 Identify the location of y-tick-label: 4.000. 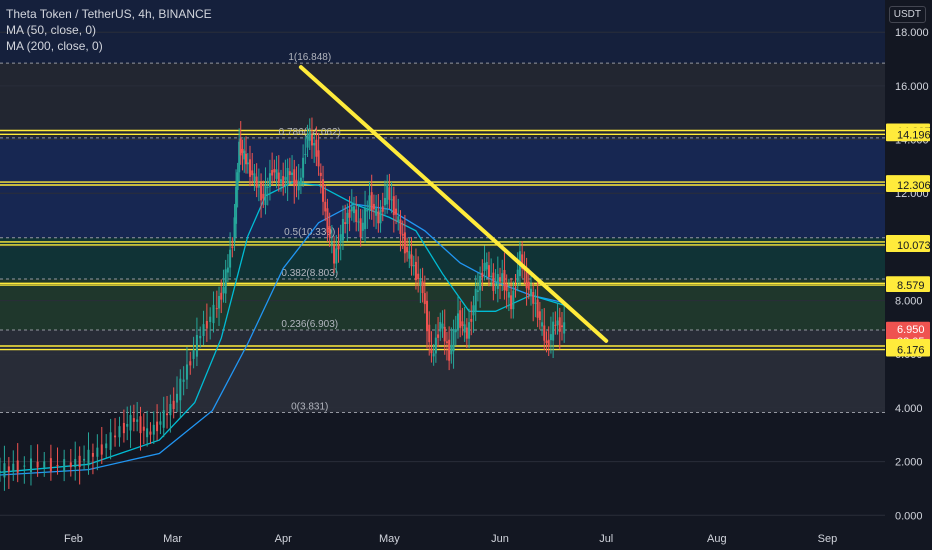
(909, 409).